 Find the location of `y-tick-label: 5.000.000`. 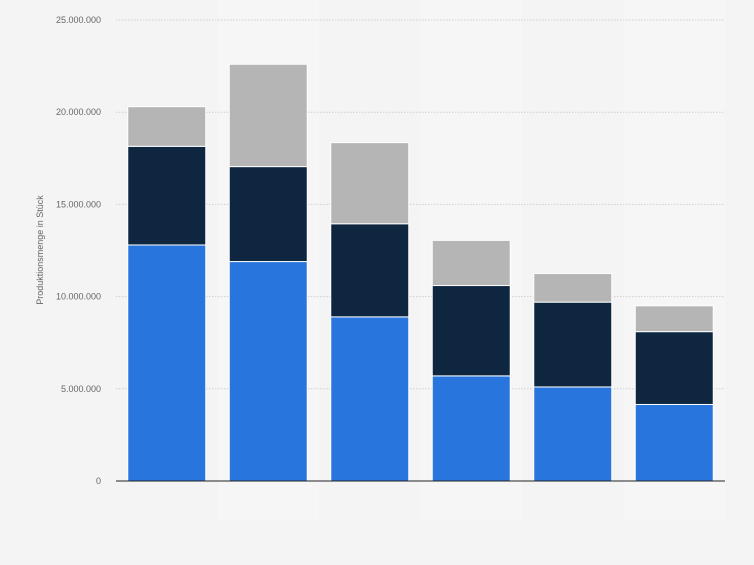

y-tick-label: 5.000.000 is located at coordinates (81, 389).